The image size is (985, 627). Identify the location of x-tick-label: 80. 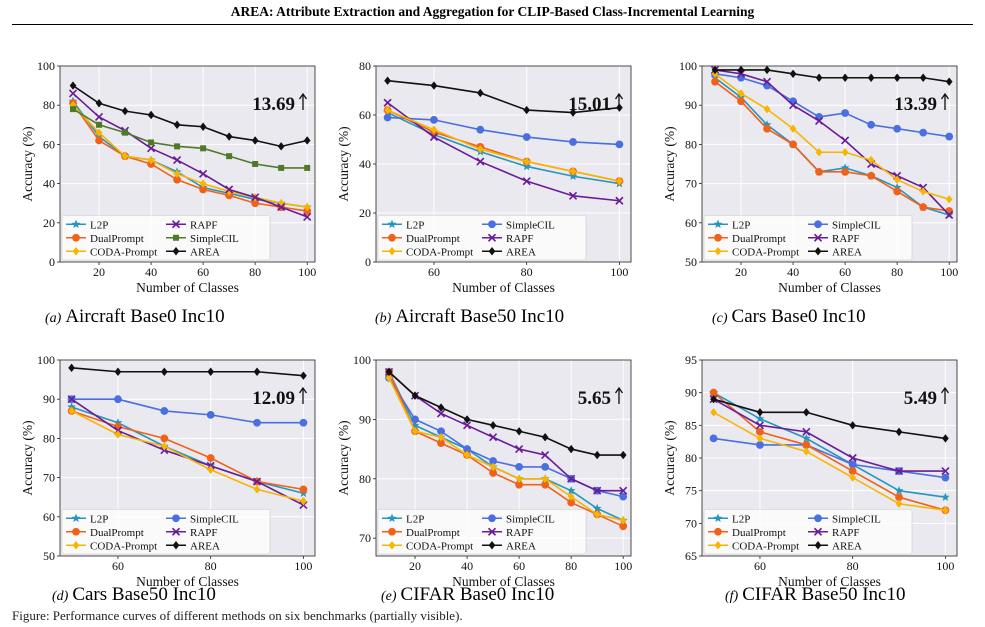
(853, 566).